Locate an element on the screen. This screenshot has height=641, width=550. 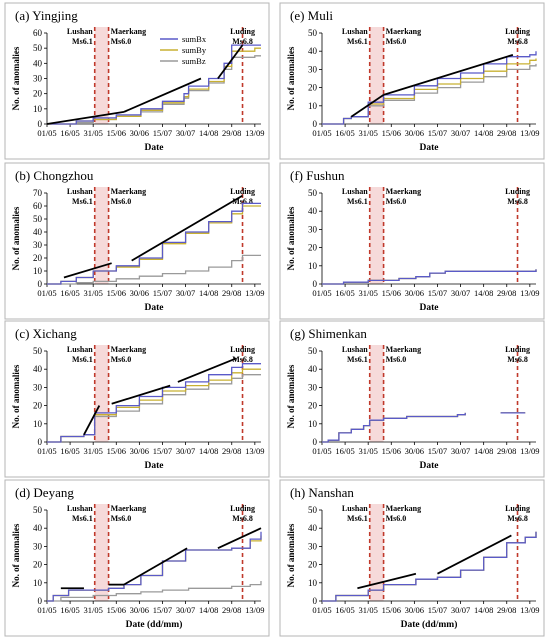
chart-title: (a) Yingjing is located at coordinates (46, 15).